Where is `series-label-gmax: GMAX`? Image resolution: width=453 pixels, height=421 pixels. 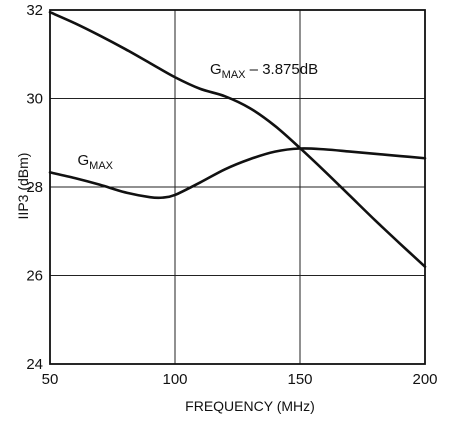 series-label-gmax: GMAX is located at coordinates (96, 162).